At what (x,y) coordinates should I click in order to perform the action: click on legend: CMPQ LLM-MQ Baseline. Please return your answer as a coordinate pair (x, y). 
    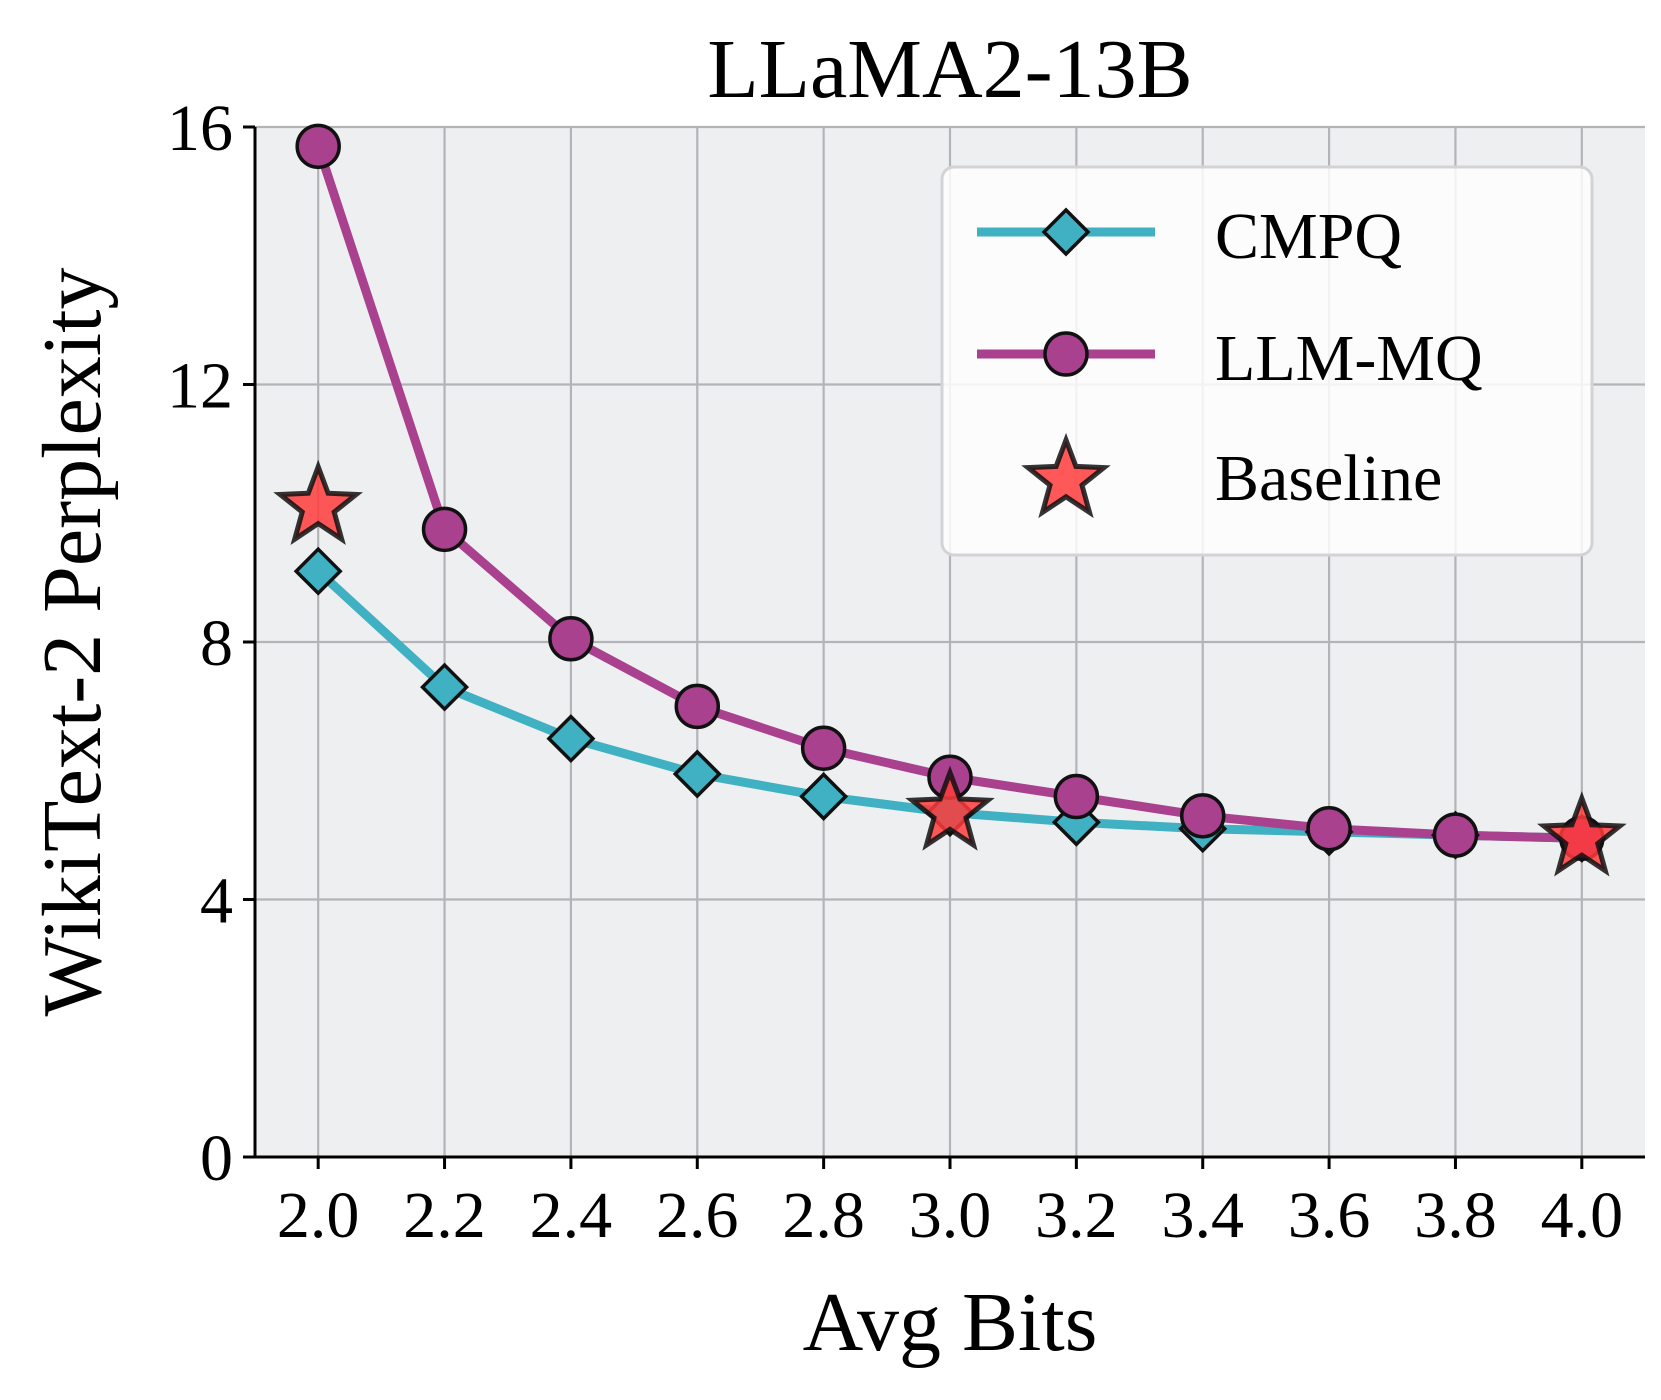
    Looking at the image, I should click on (1267, 361).